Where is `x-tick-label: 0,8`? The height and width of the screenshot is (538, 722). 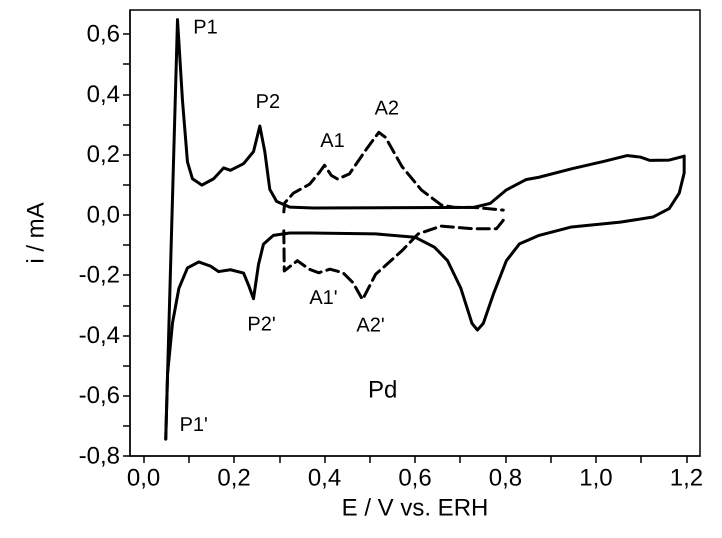 x-tick-label: 0,8 is located at coordinates (505, 478).